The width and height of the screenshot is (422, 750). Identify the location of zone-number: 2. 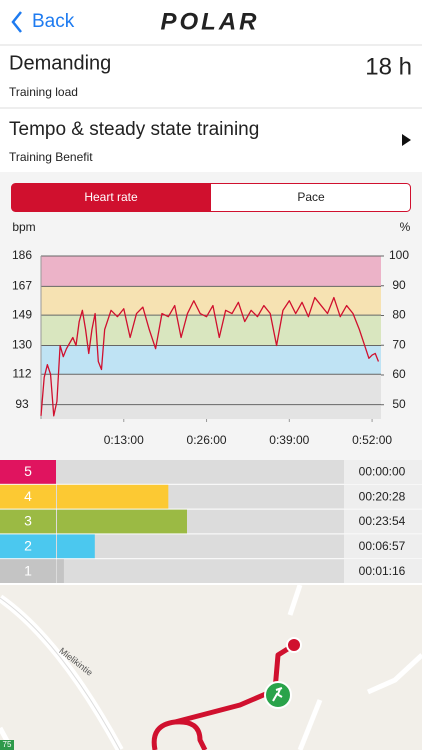
(28, 546).